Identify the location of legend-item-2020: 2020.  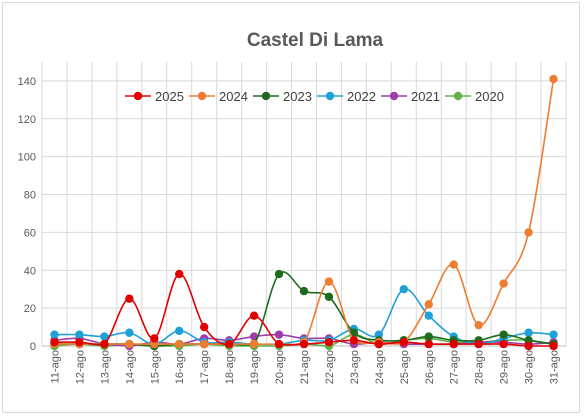
(474, 96).